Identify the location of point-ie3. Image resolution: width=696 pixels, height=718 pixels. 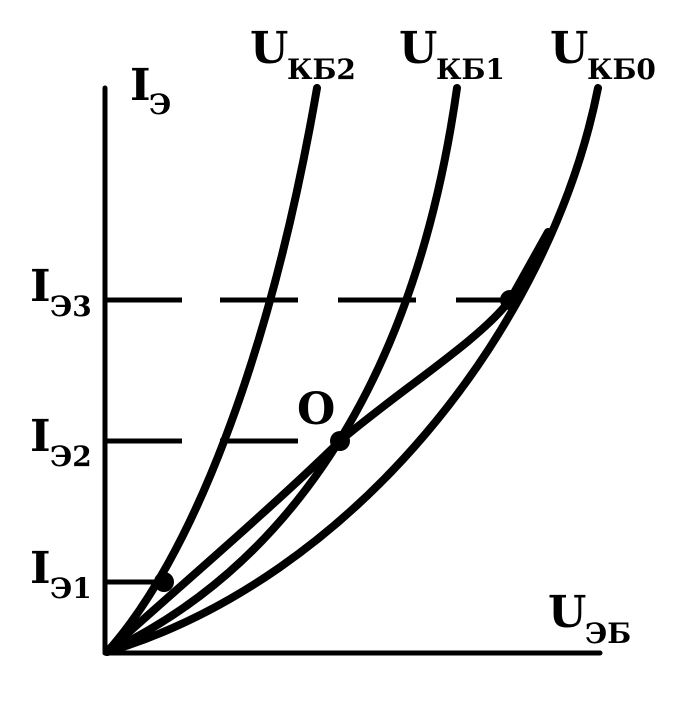
(510, 300).